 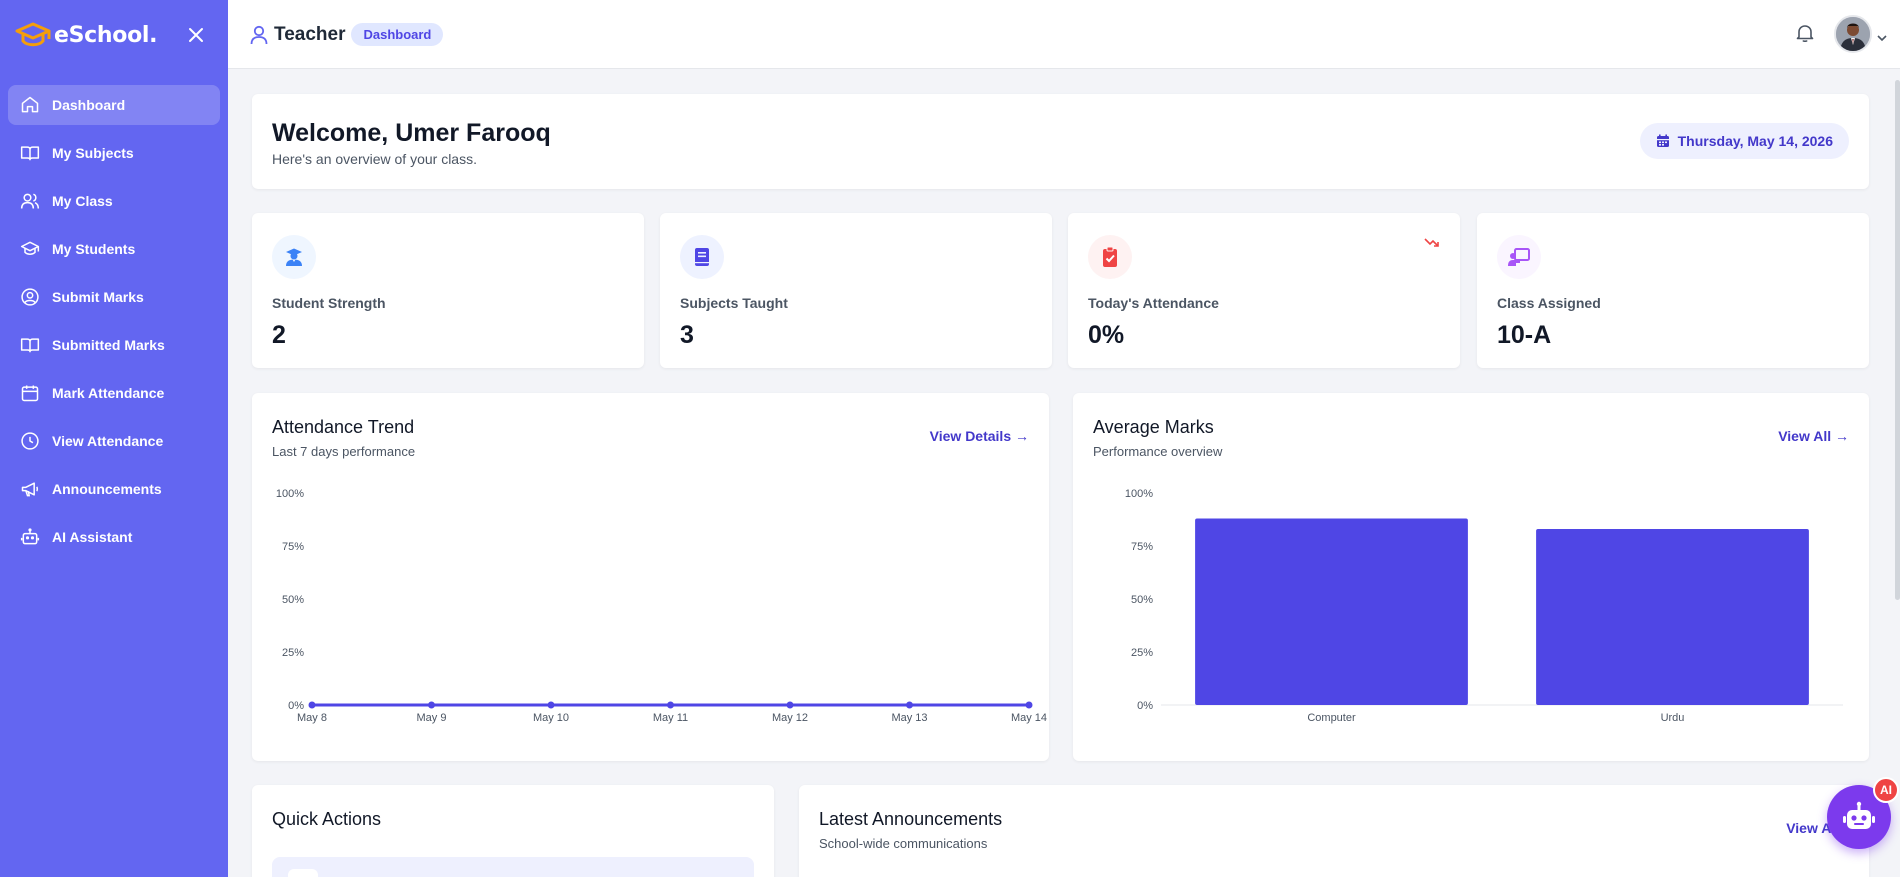 I want to click on quick-action-item, so click(x=513, y=867).